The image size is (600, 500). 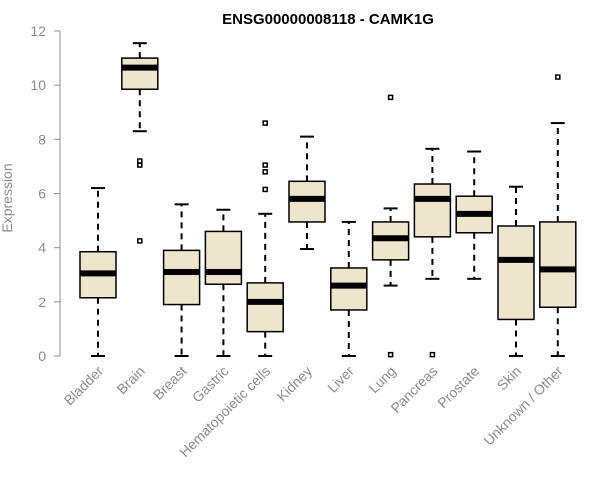 What do you see at coordinates (42, 248) in the screenshot?
I see `y-tick-label: 4` at bounding box center [42, 248].